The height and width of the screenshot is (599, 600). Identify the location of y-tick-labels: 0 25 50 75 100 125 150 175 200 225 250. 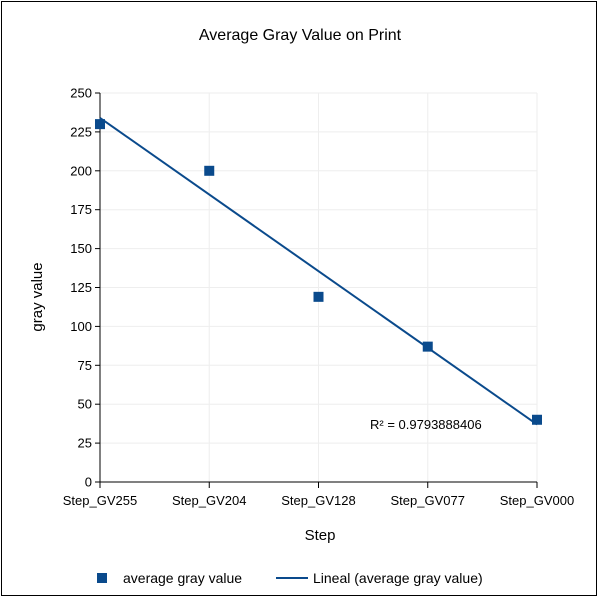
(85, 288).